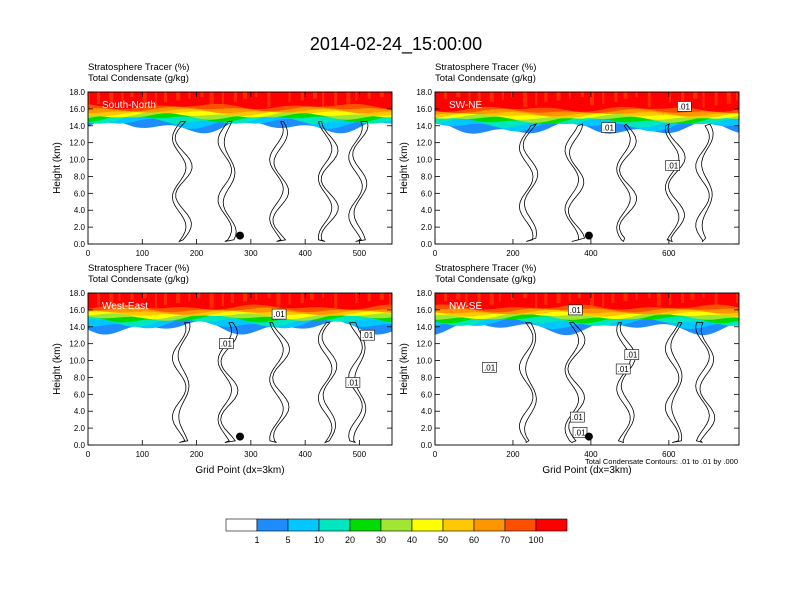  What do you see at coordinates (396, 531) in the screenshot?
I see `colorbar: 1 5 10 20 30 40 50 60 70 100` at bounding box center [396, 531].